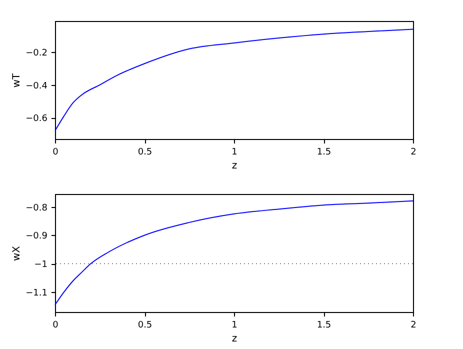 The width and height of the screenshot is (463, 349). What do you see at coordinates (37, 208) in the screenshot?
I see `y-tick-label: −0.8` at bounding box center [37, 208].